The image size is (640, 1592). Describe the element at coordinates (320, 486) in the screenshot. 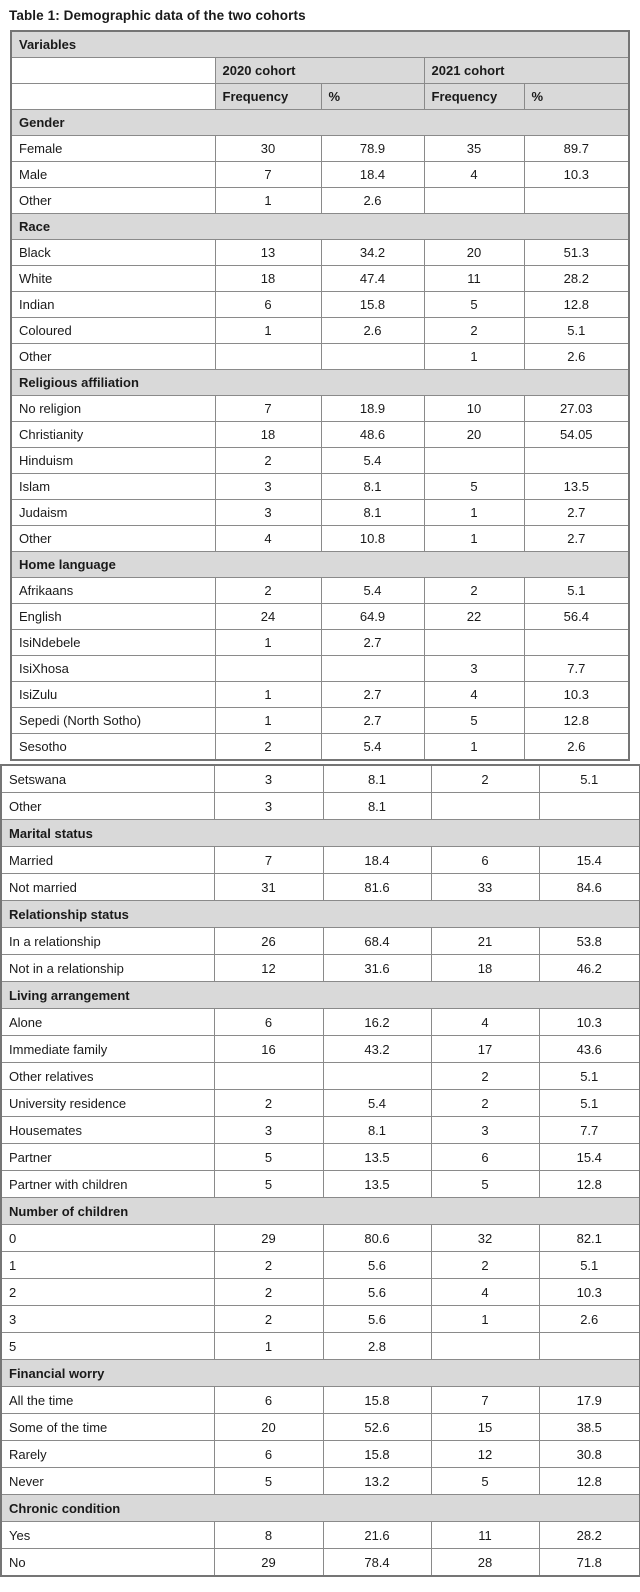

I see `table-row: Islam 3 8.1 5 13.5` at that location.